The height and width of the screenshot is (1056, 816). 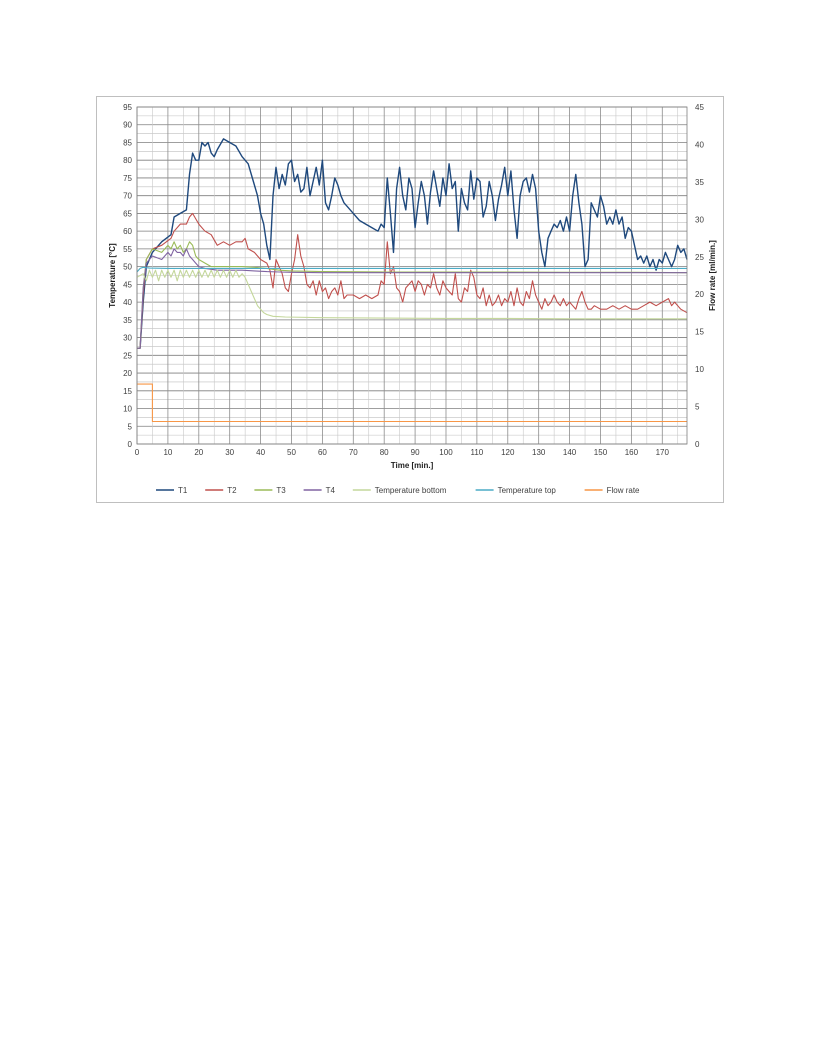 What do you see at coordinates (623, 490) in the screenshot?
I see `legend-label-flow-rate: Flow rate` at bounding box center [623, 490].